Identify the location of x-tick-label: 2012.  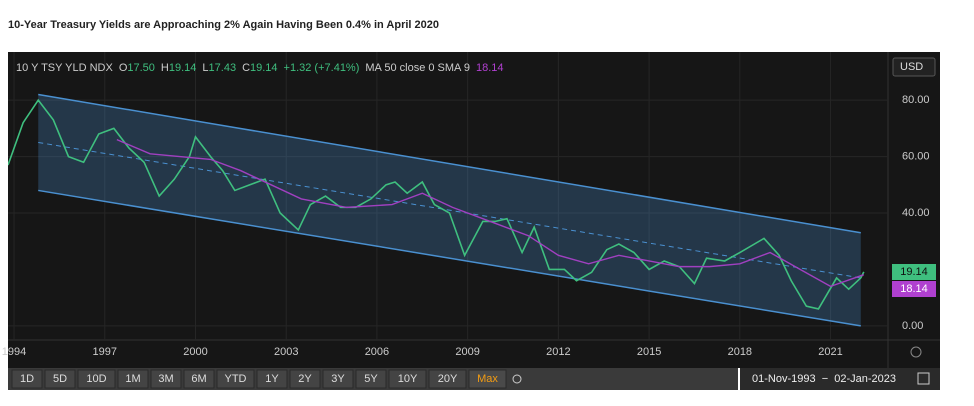
(558, 352).